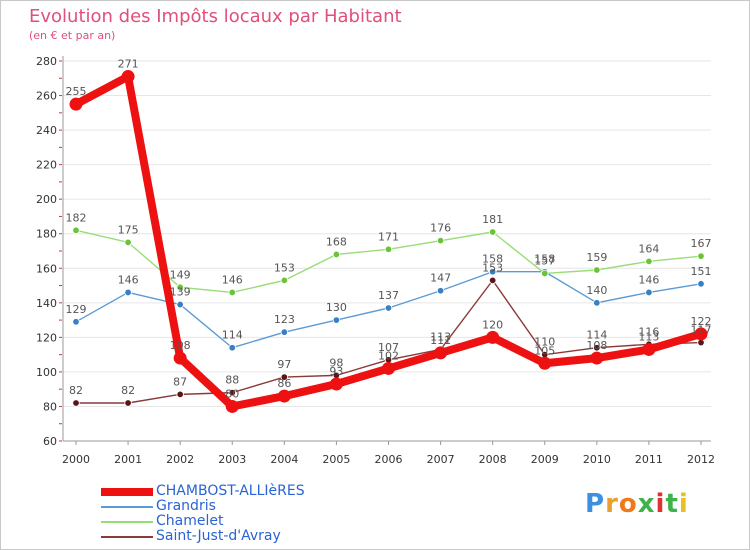 Image resolution: width=750 pixels, height=550 pixels. What do you see at coordinates (232, 380) in the screenshot?
I see `data-label: 88` at bounding box center [232, 380].